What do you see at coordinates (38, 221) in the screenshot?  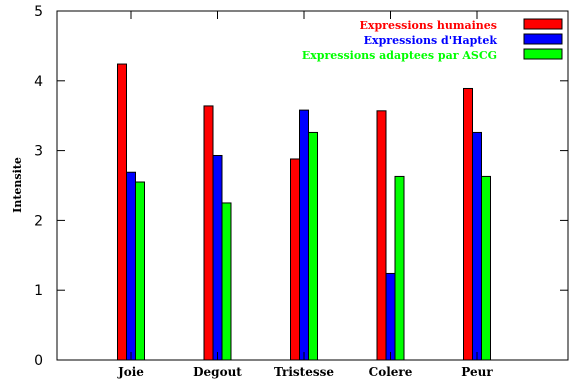 I see `y-tick-label: 2` at bounding box center [38, 221].